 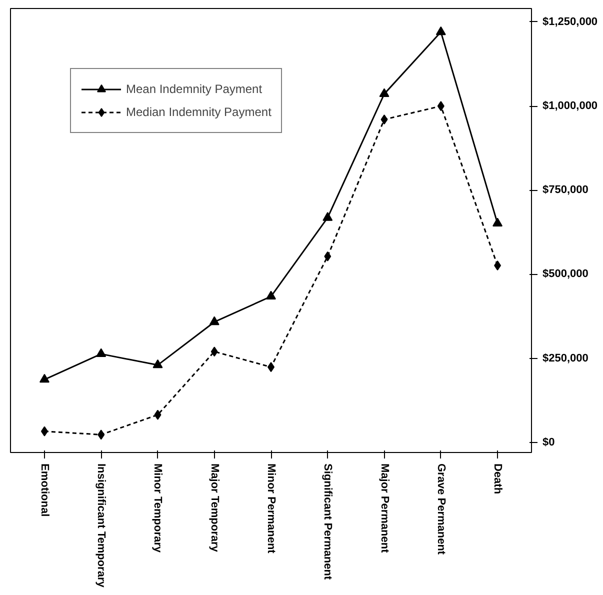 What do you see at coordinates (565, 274) in the screenshot?
I see `y-tick-label: $500,000` at bounding box center [565, 274].